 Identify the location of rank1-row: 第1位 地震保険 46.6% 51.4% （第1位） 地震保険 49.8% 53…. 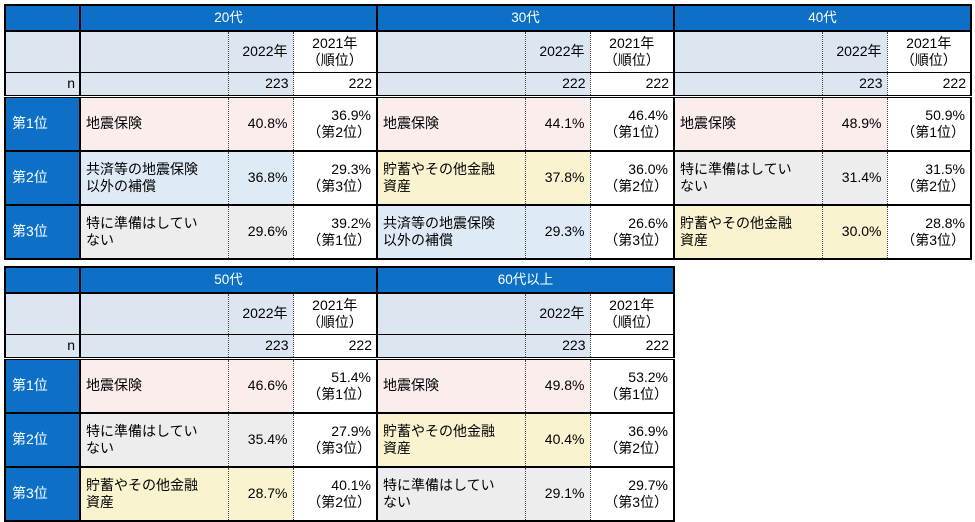
(339, 385).